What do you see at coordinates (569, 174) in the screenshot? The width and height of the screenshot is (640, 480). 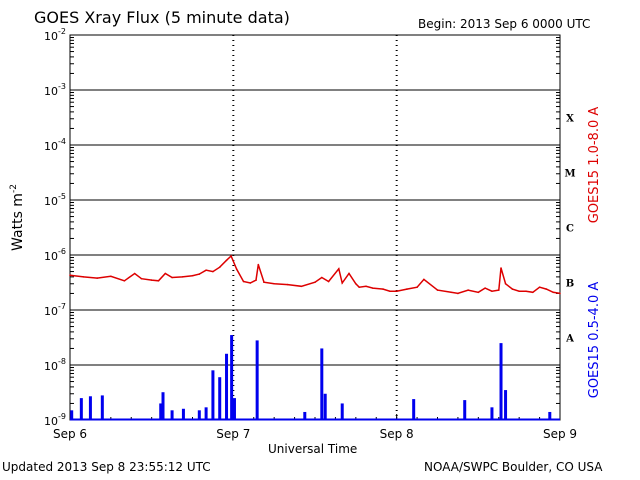 I see `flare-class-label: M` at bounding box center [569, 174].